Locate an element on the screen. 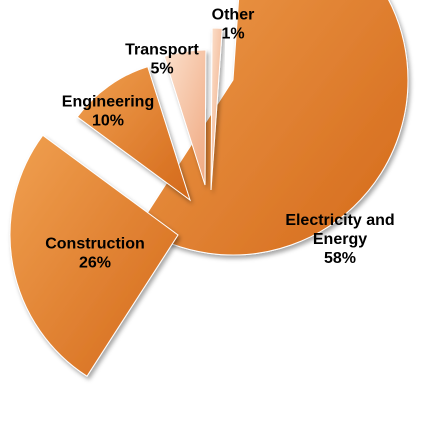 Image resolution: width=436 pixels, height=425 pixels. pie-slice-other is located at coordinates (216, 109).